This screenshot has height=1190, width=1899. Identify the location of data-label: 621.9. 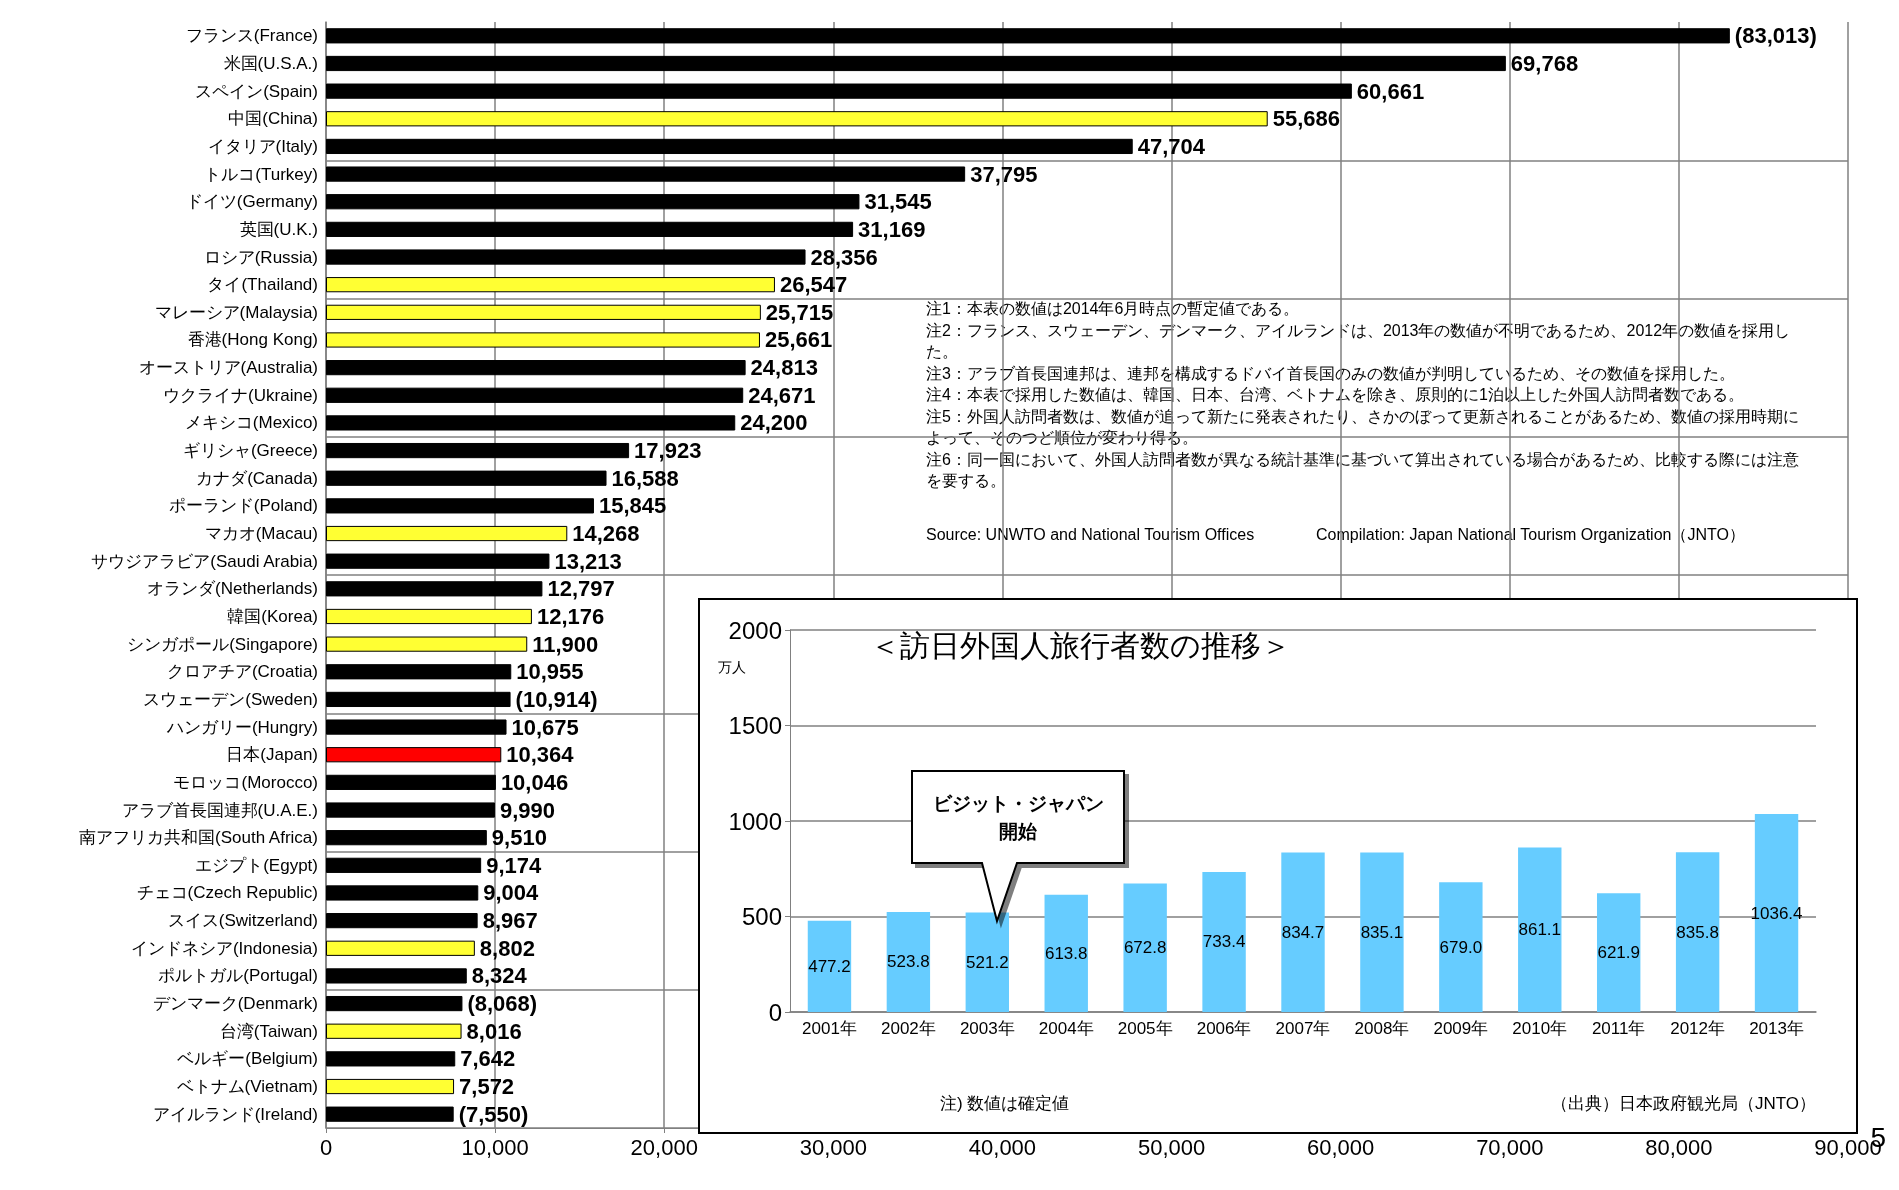
(1618, 953).